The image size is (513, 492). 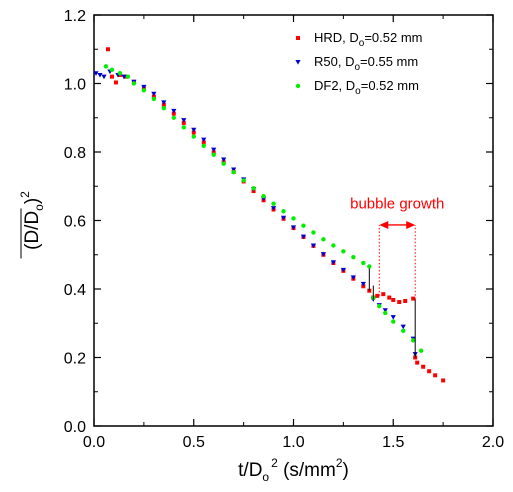 What do you see at coordinates (384, 224) in the screenshot?
I see `bubble-growth-arrowhead-left` at bounding box center [384, 224].